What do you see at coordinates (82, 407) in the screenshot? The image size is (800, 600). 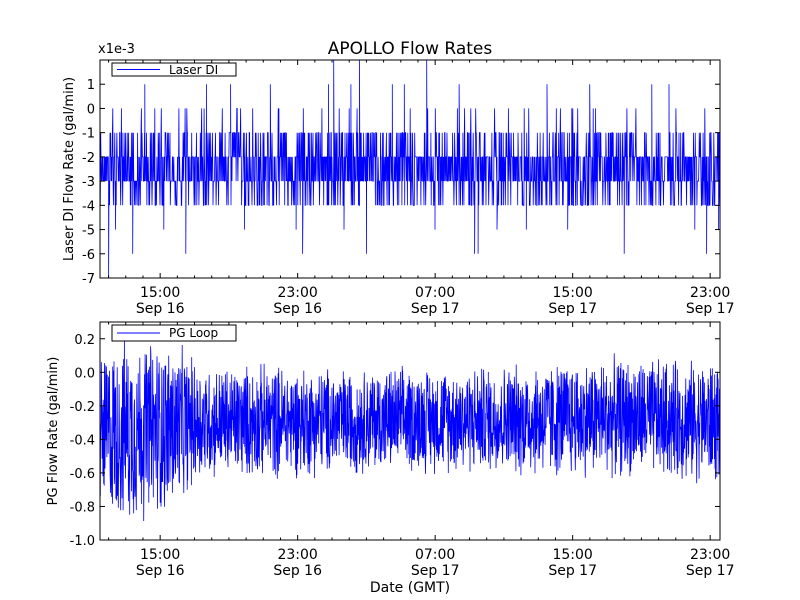 I see `y-tick-label: -0.2` at bounding box center [82, 407].